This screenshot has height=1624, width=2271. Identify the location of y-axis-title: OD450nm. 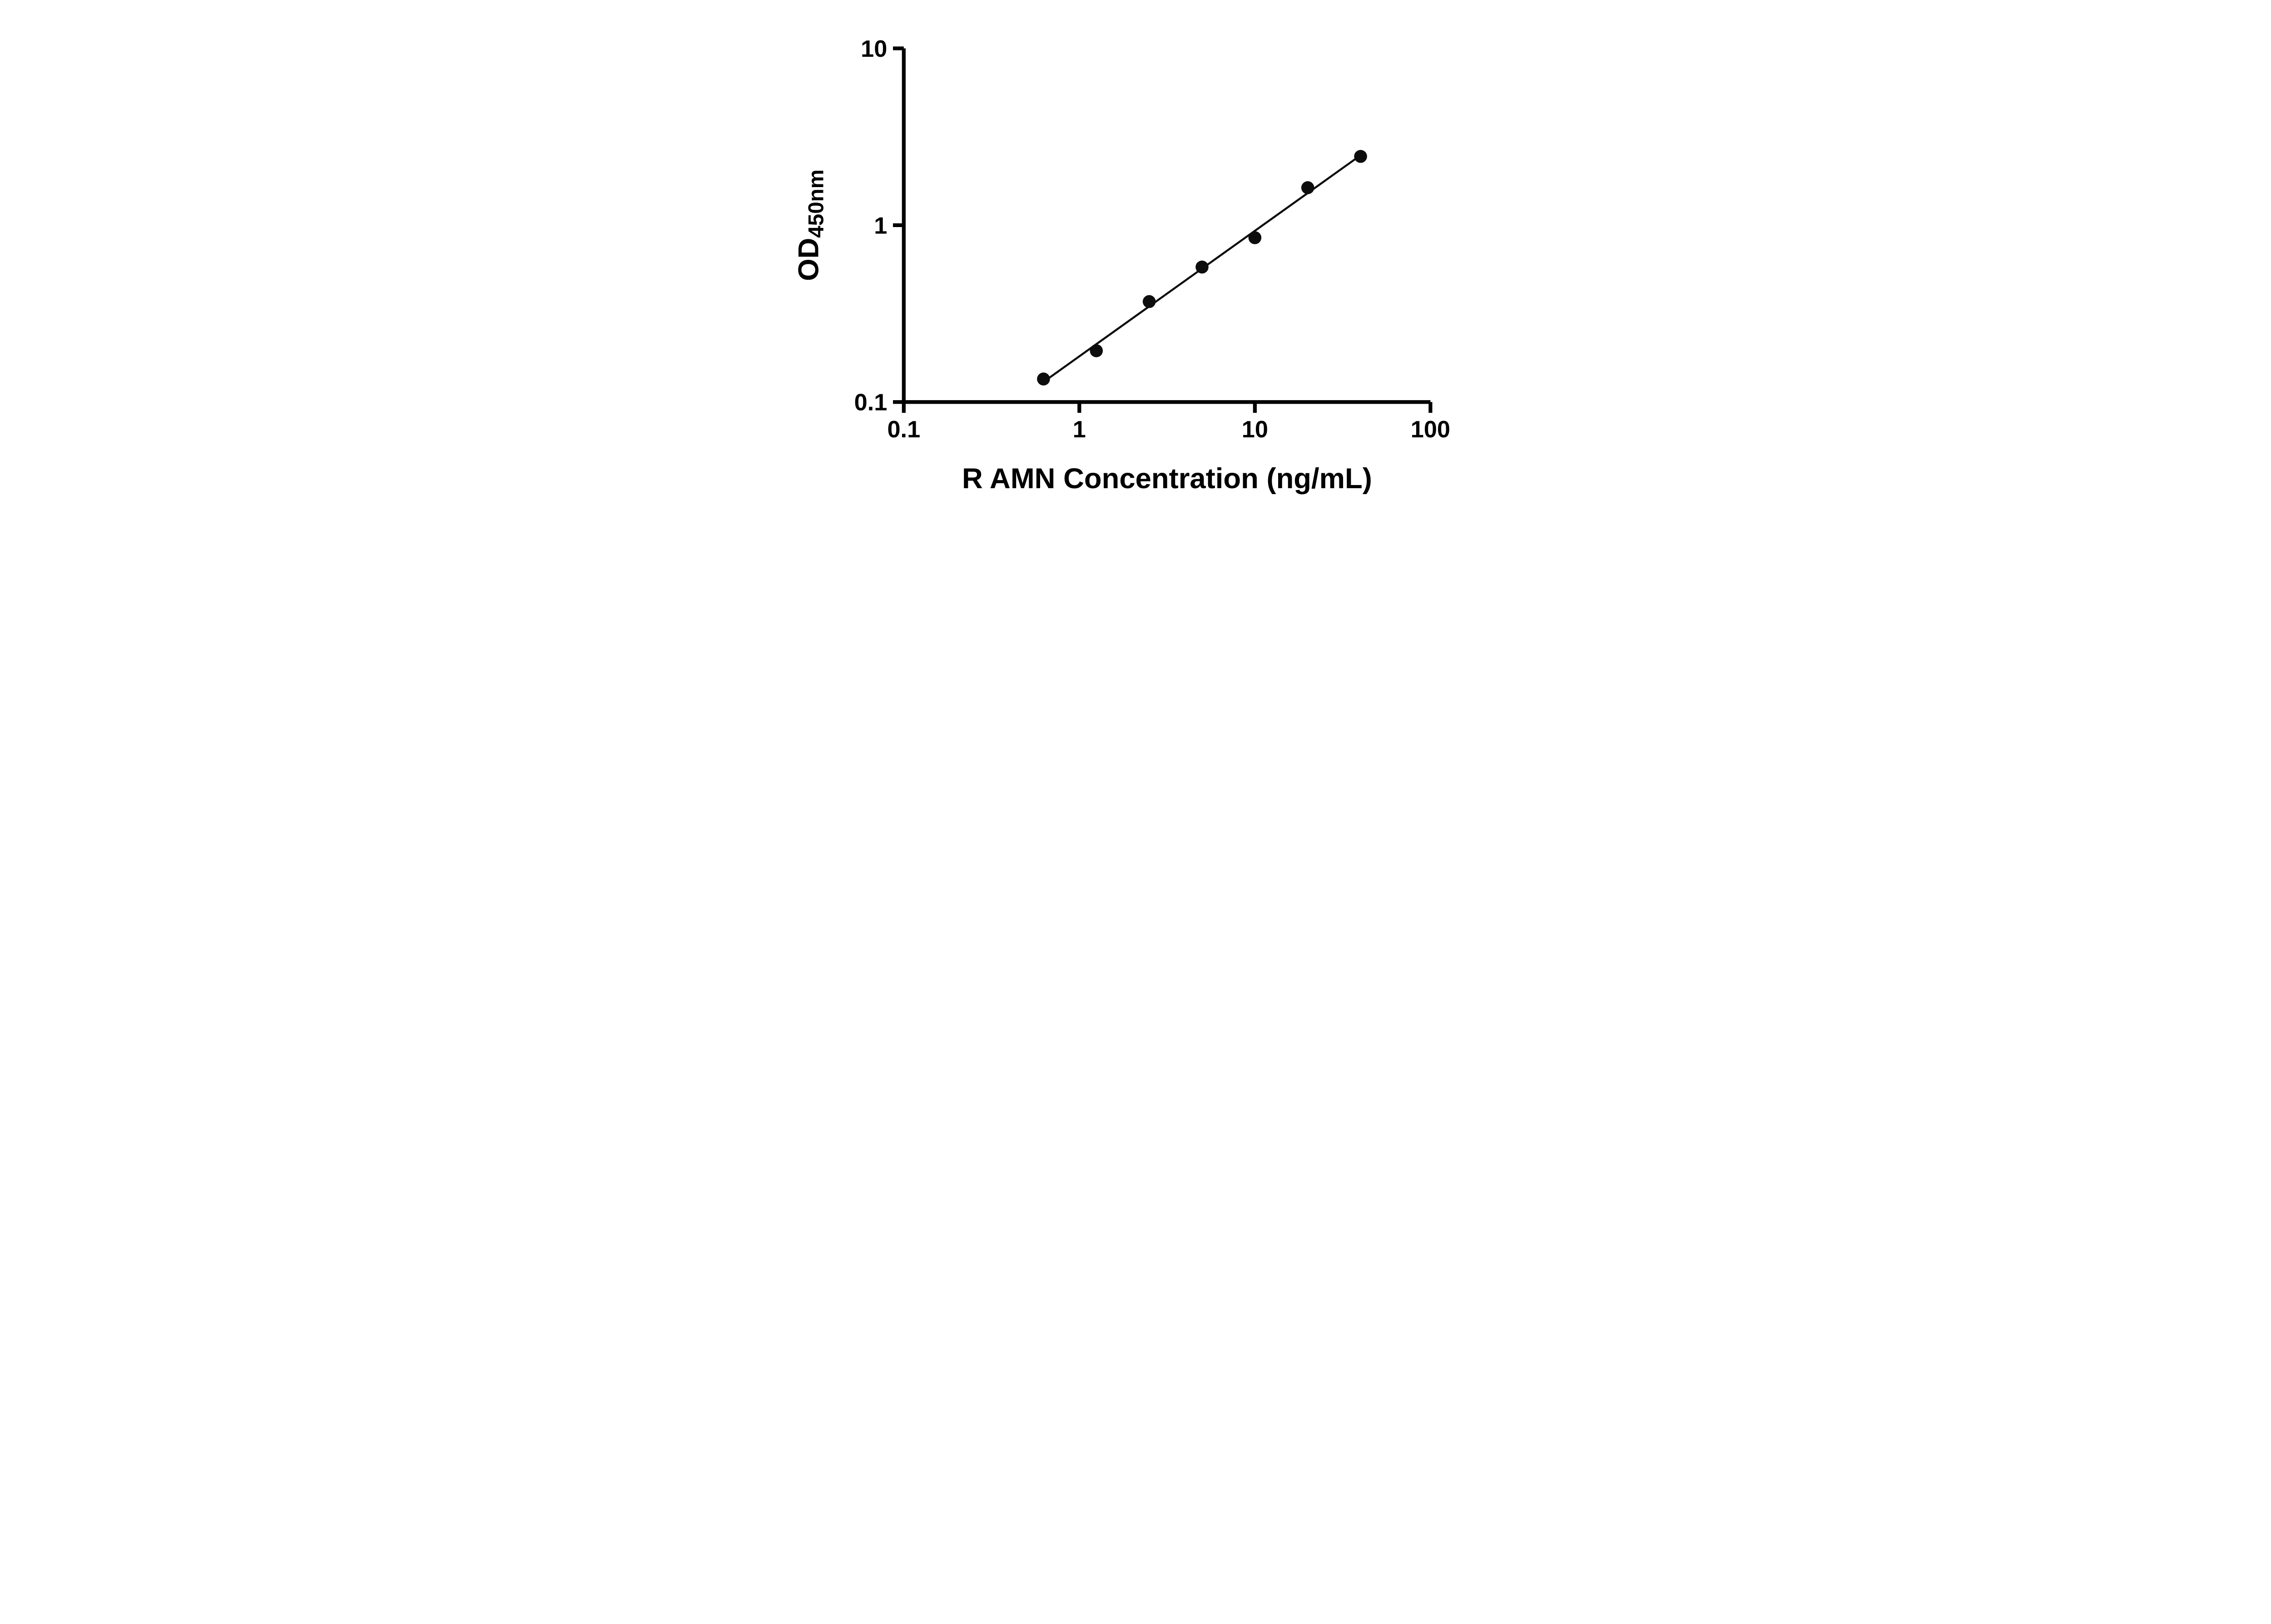
(810, 225).